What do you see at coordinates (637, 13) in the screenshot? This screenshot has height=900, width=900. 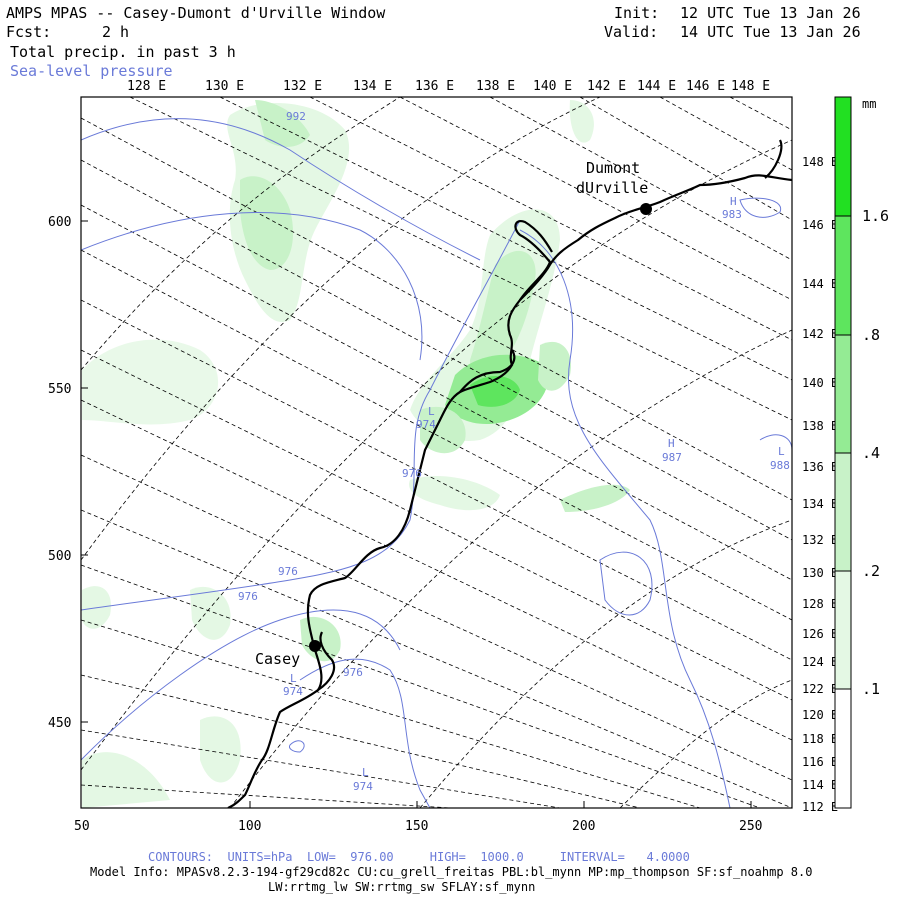 I see `init-label: Init:` at bounding box center [637, 13].